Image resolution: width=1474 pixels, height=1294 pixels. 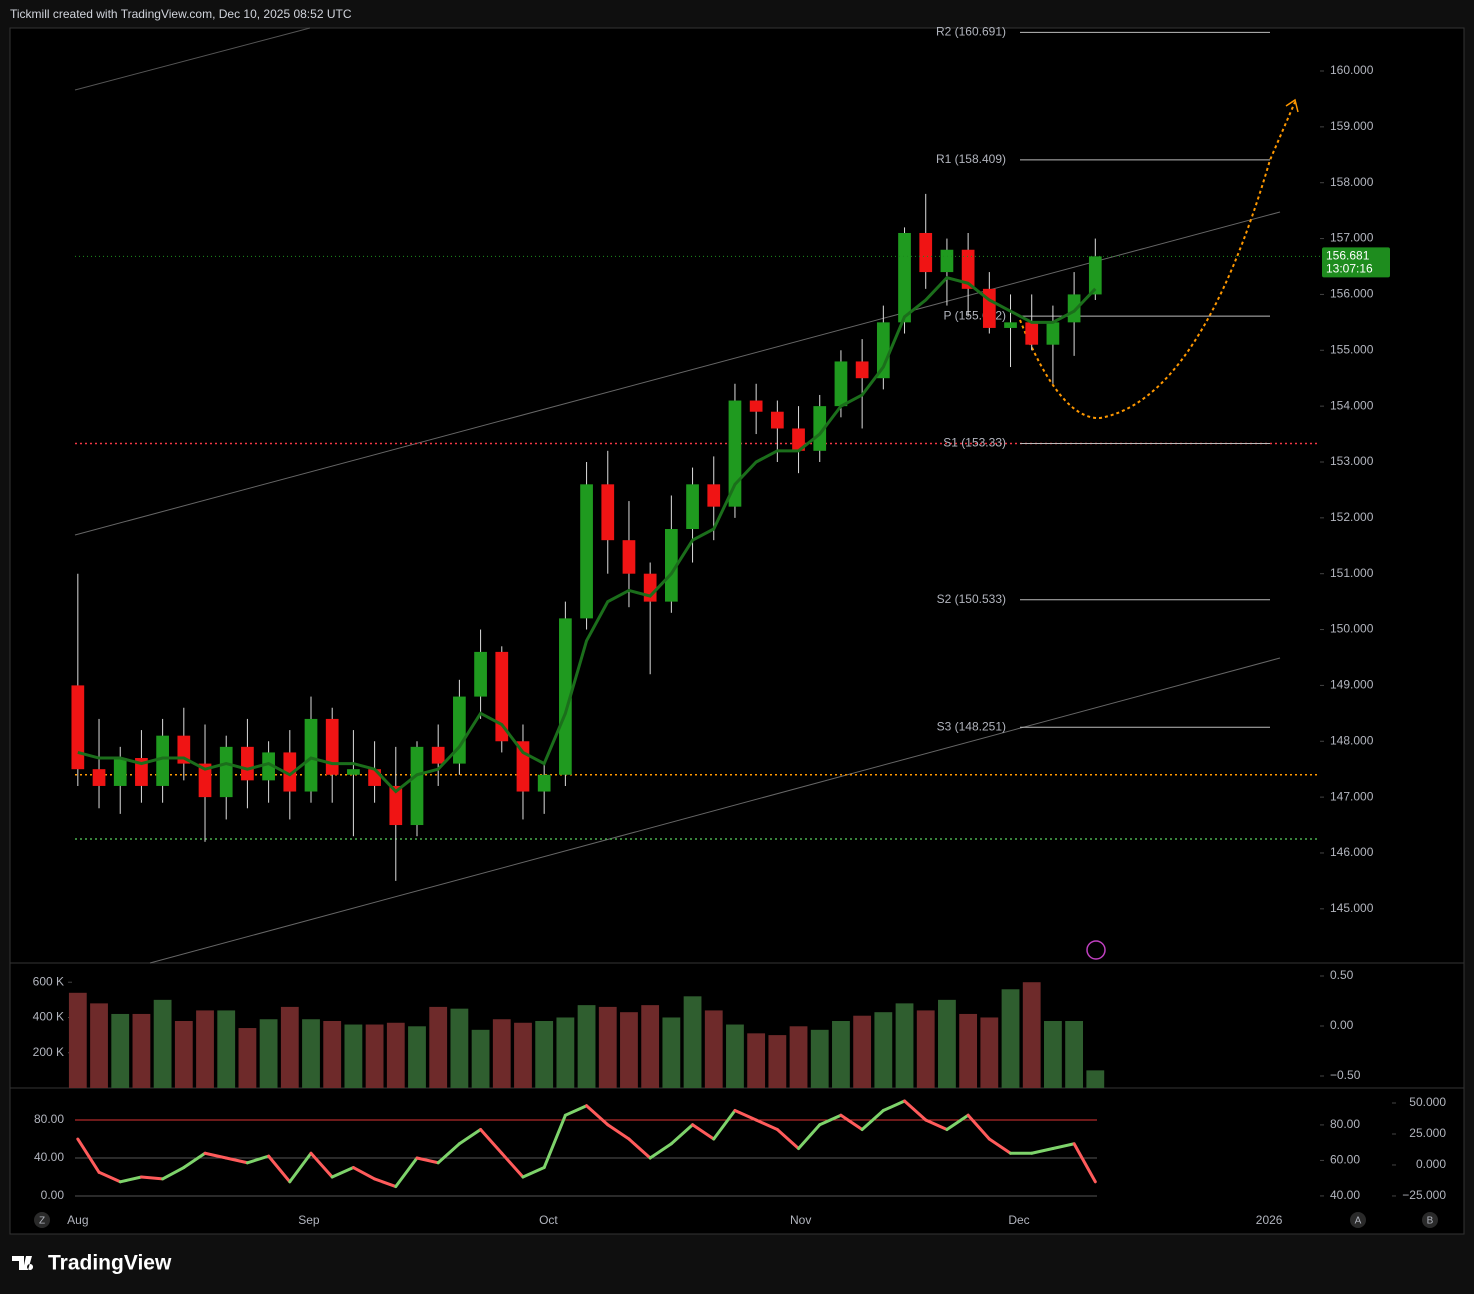 I want to click on pivot-label: S2 (150.533), so click(x=971, y=599).